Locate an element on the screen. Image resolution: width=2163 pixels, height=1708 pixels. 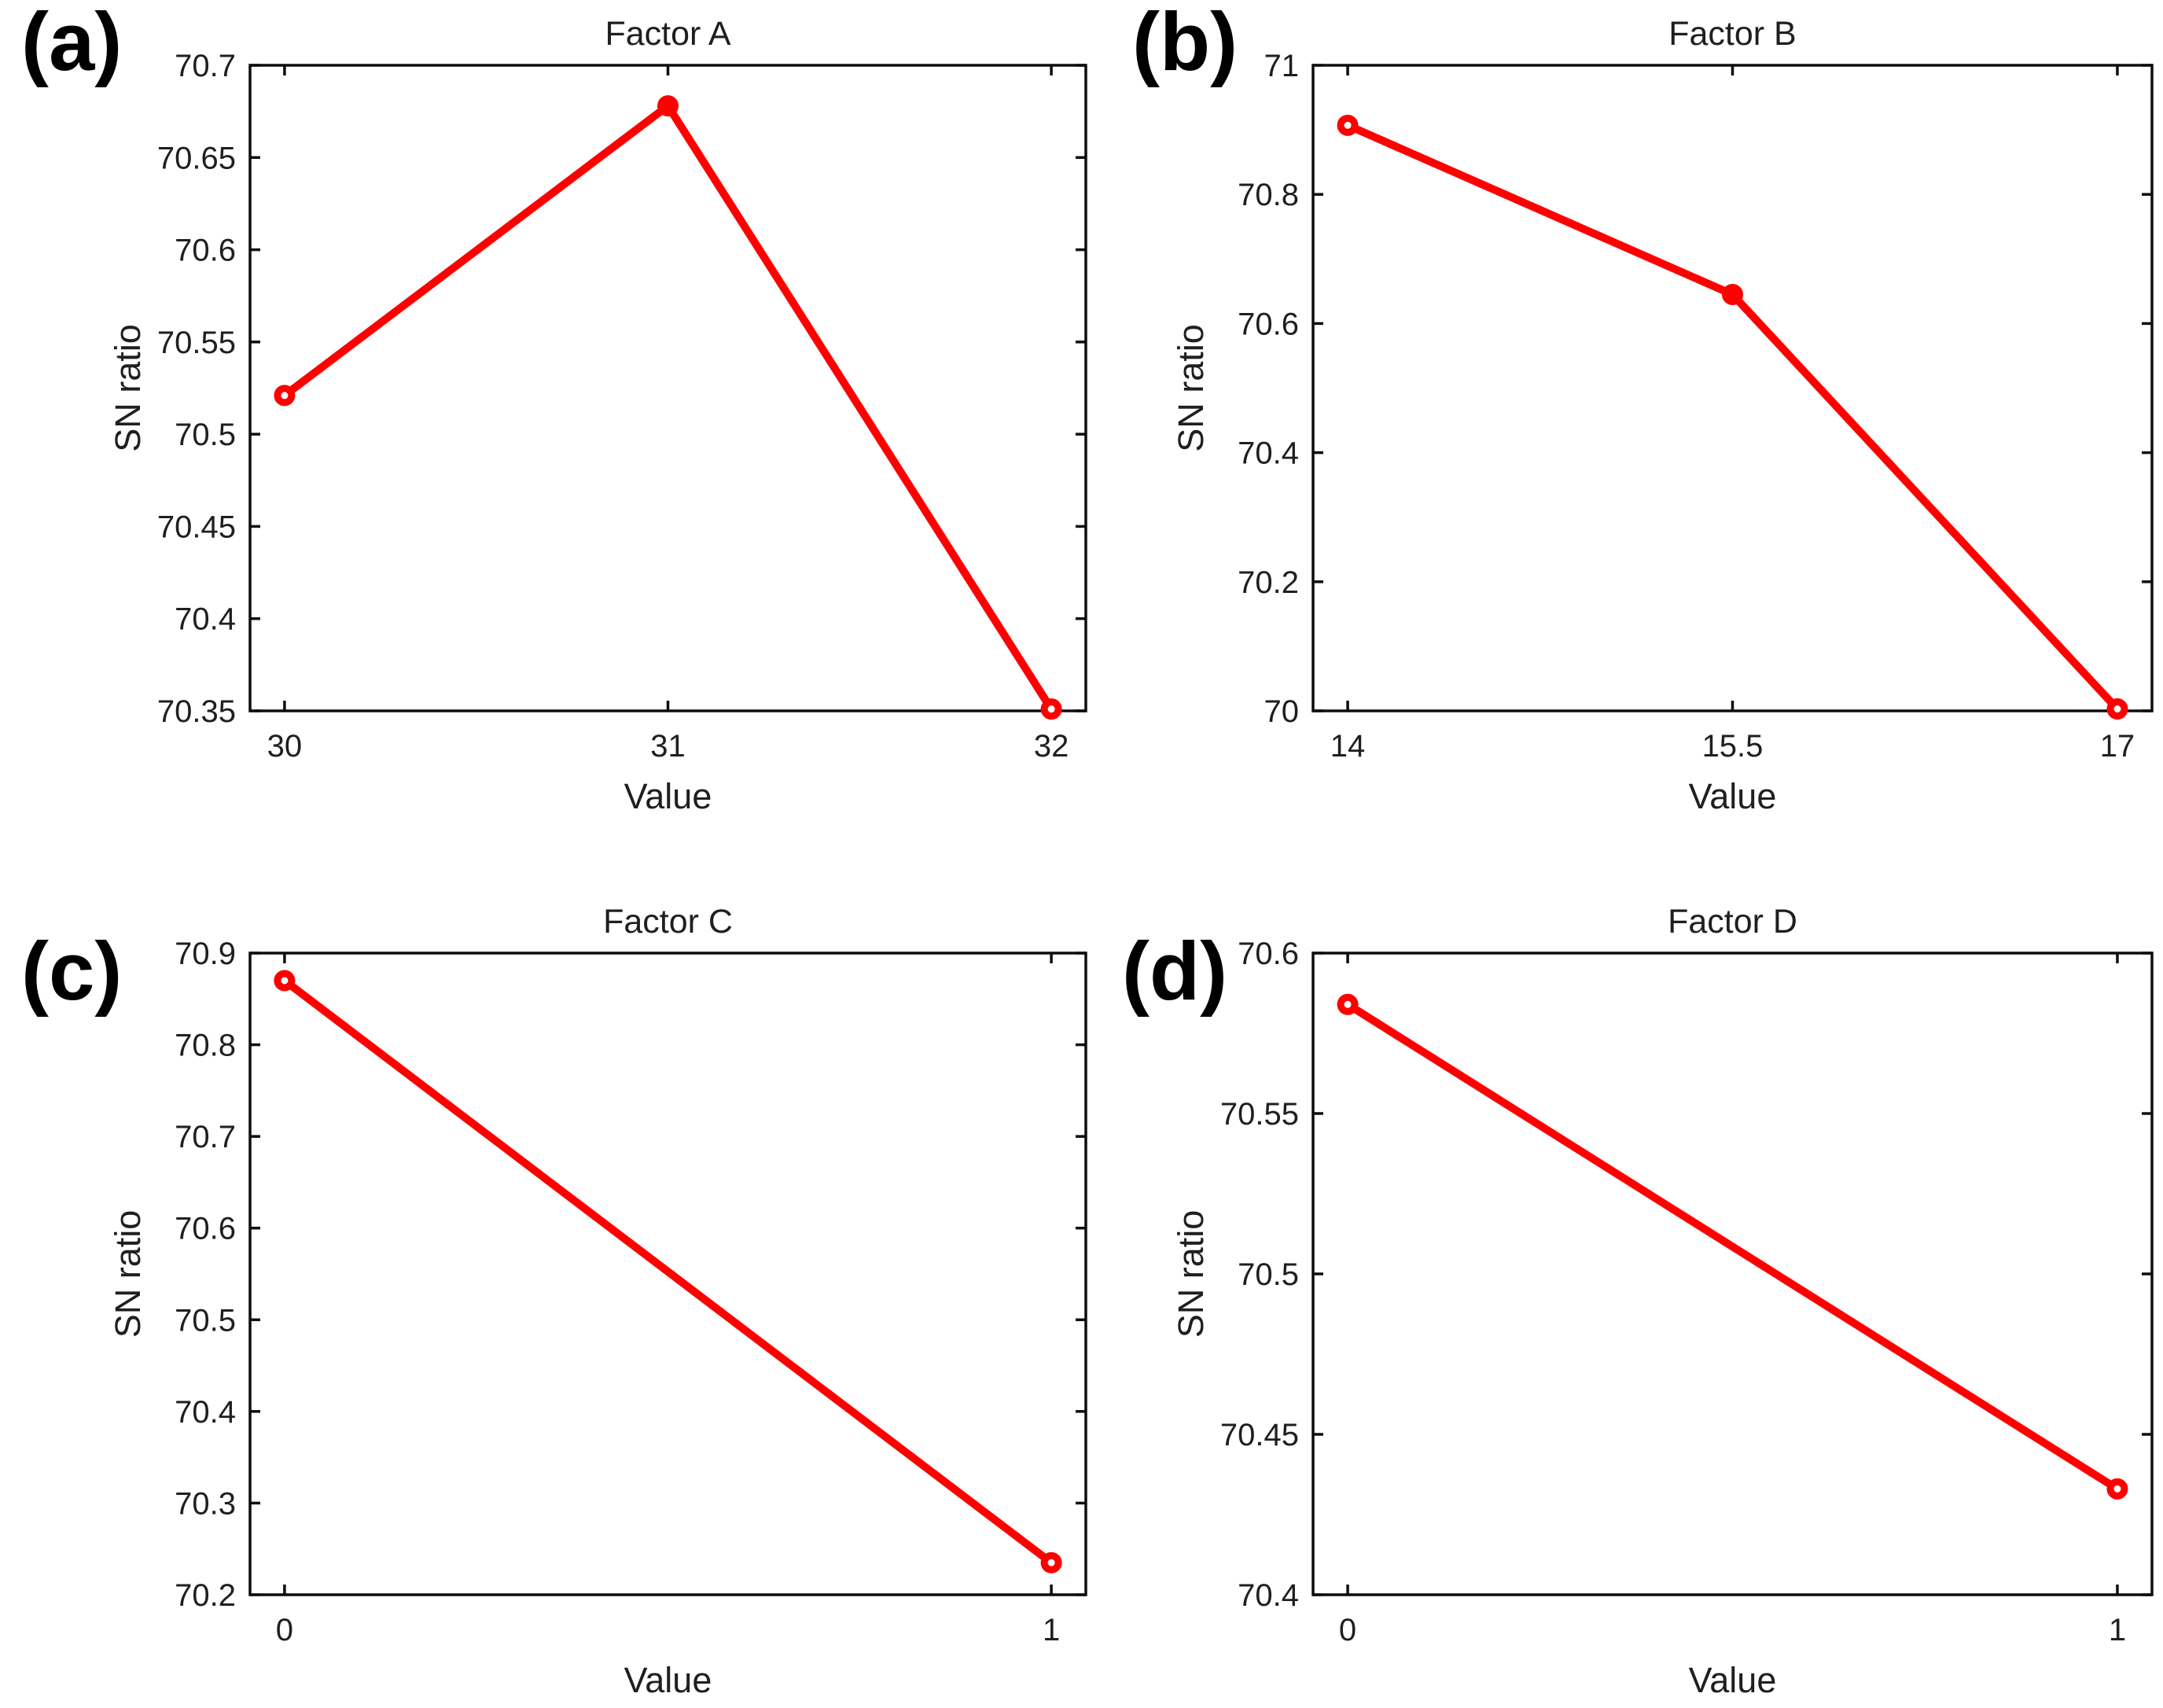
x-tick-label: 31 is located at coordinates (668, 746).